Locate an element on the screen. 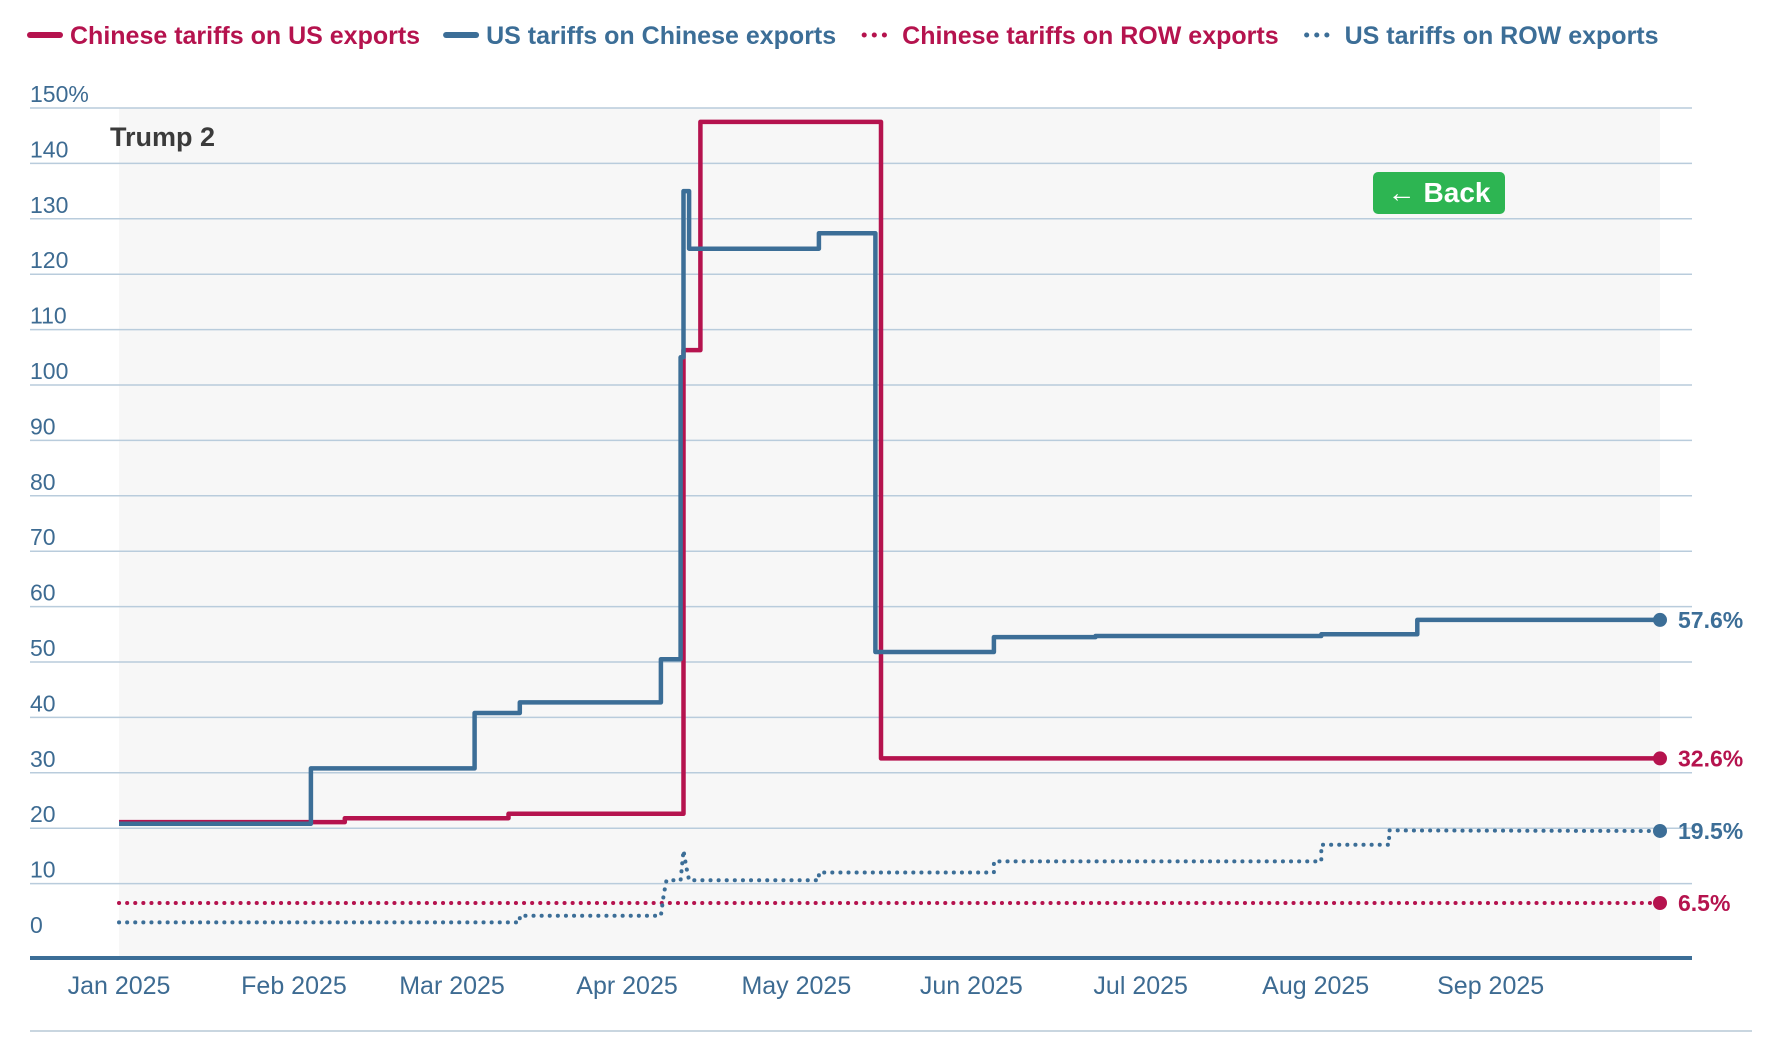  end-value-label-1: 32.6% is located at coordinates (1710, 758).